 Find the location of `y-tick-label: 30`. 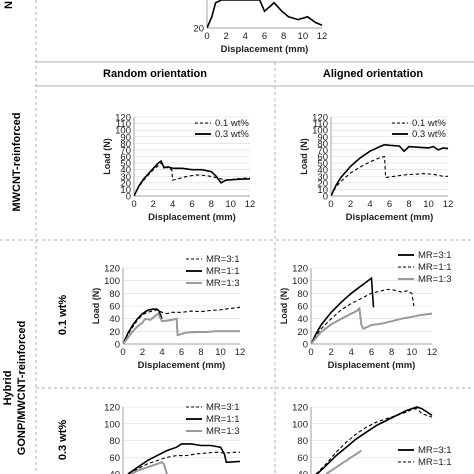

y-tick-label: 30 is located at coordinates (125, 177).